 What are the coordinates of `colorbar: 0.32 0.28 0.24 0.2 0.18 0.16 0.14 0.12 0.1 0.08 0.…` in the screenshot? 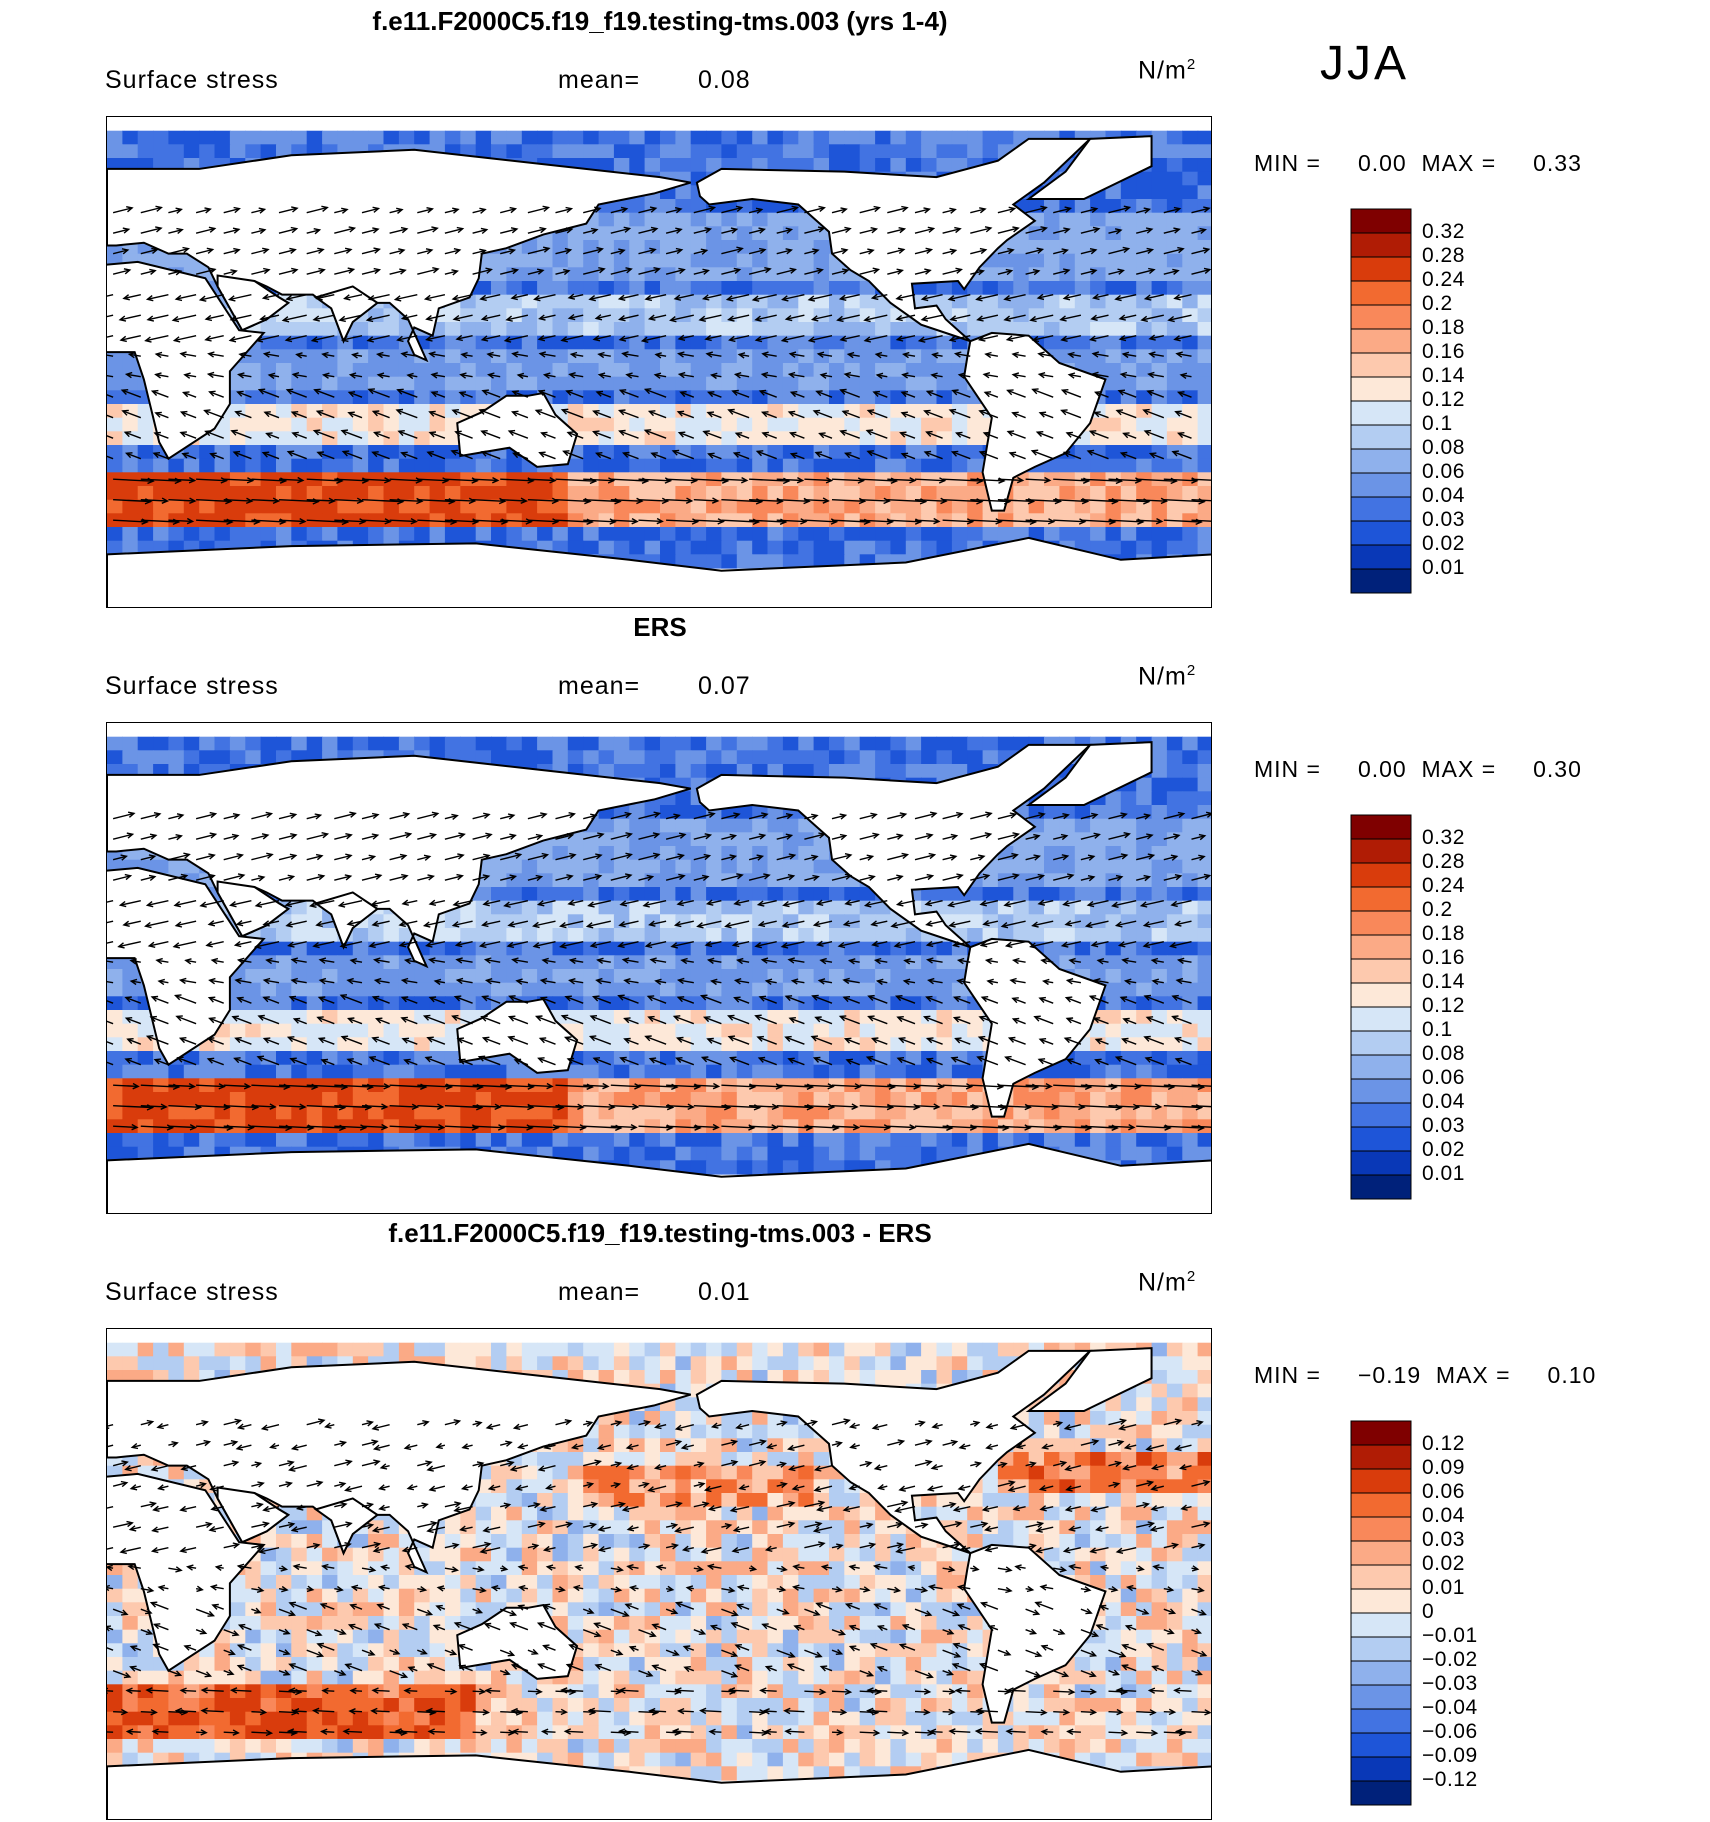 It's located at (1430, 1010).